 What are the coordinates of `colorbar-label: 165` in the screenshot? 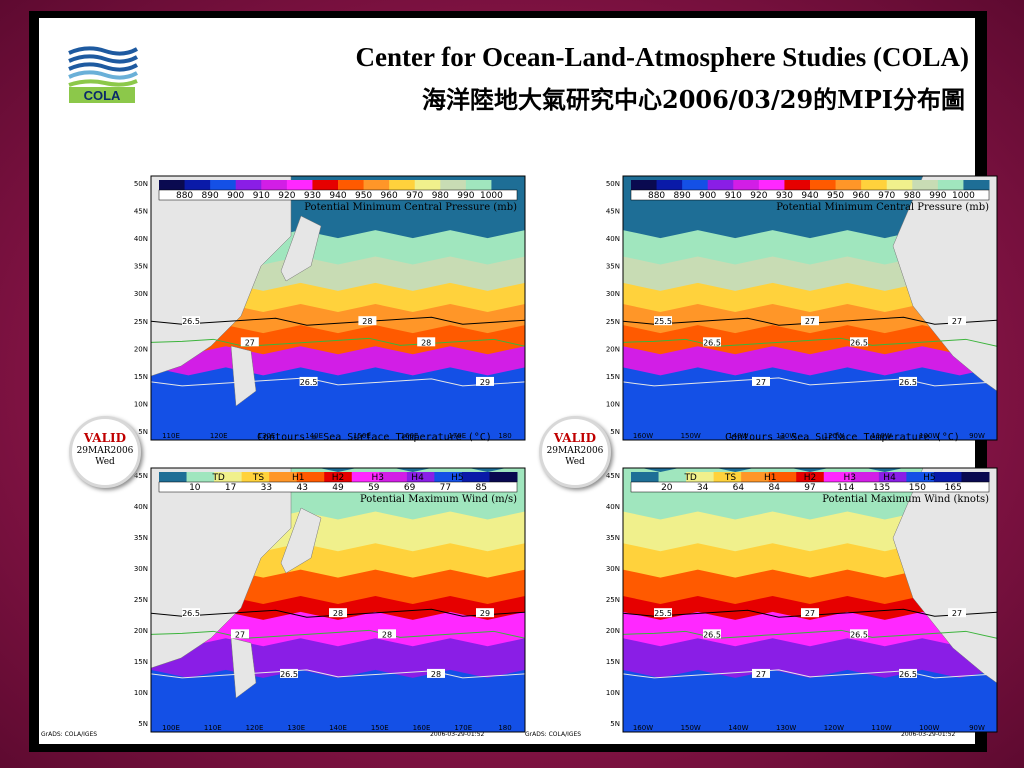 It's located at (953, 488).